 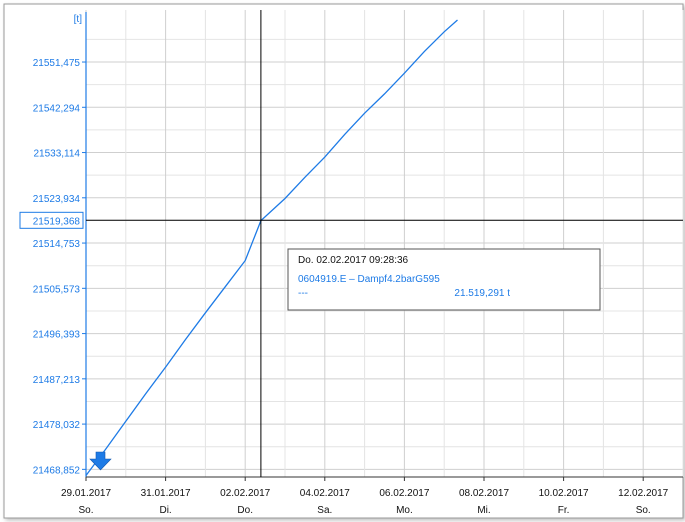 I want to click on y-tick-label: 21468,852, so click(x=57, y=470).